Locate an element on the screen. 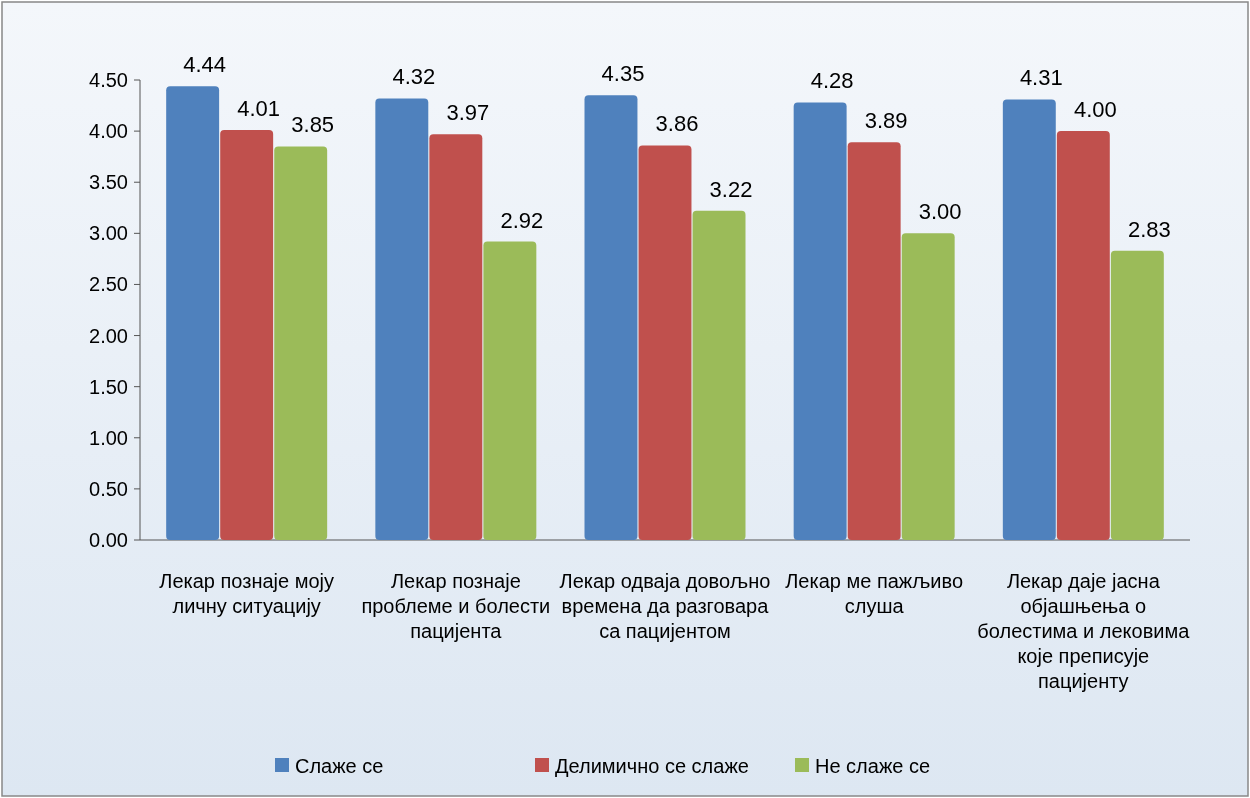 This screenshot has width=1250, height=798. x-tick-label: Лекар познаје моју личну ситуацију is located at coordinates (247, 593).